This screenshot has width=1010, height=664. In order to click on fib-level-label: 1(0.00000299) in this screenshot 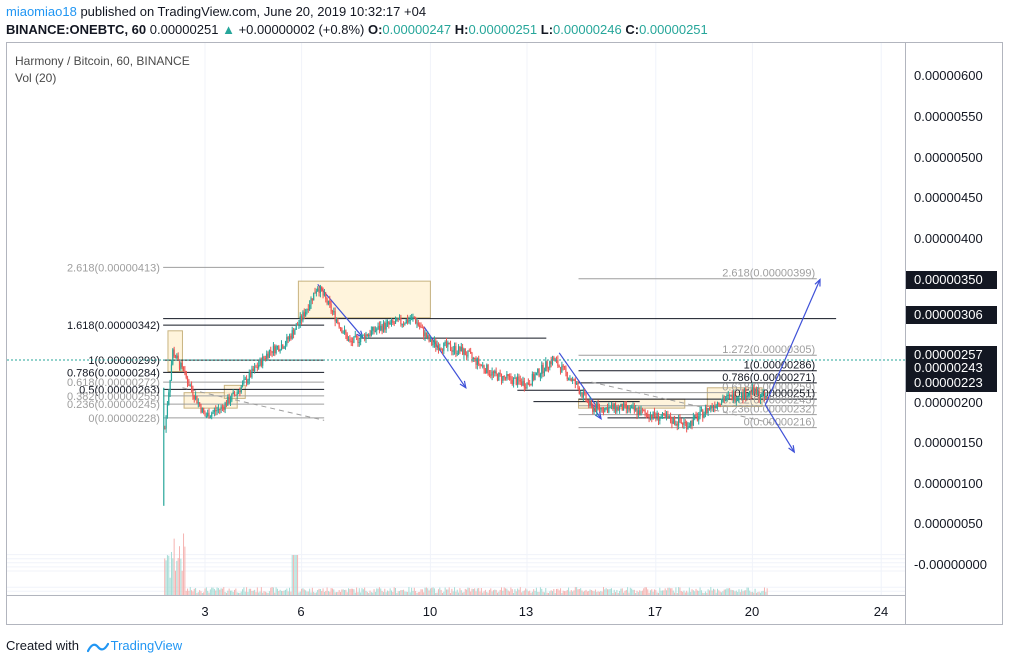, I will do `click(124, 361)`.